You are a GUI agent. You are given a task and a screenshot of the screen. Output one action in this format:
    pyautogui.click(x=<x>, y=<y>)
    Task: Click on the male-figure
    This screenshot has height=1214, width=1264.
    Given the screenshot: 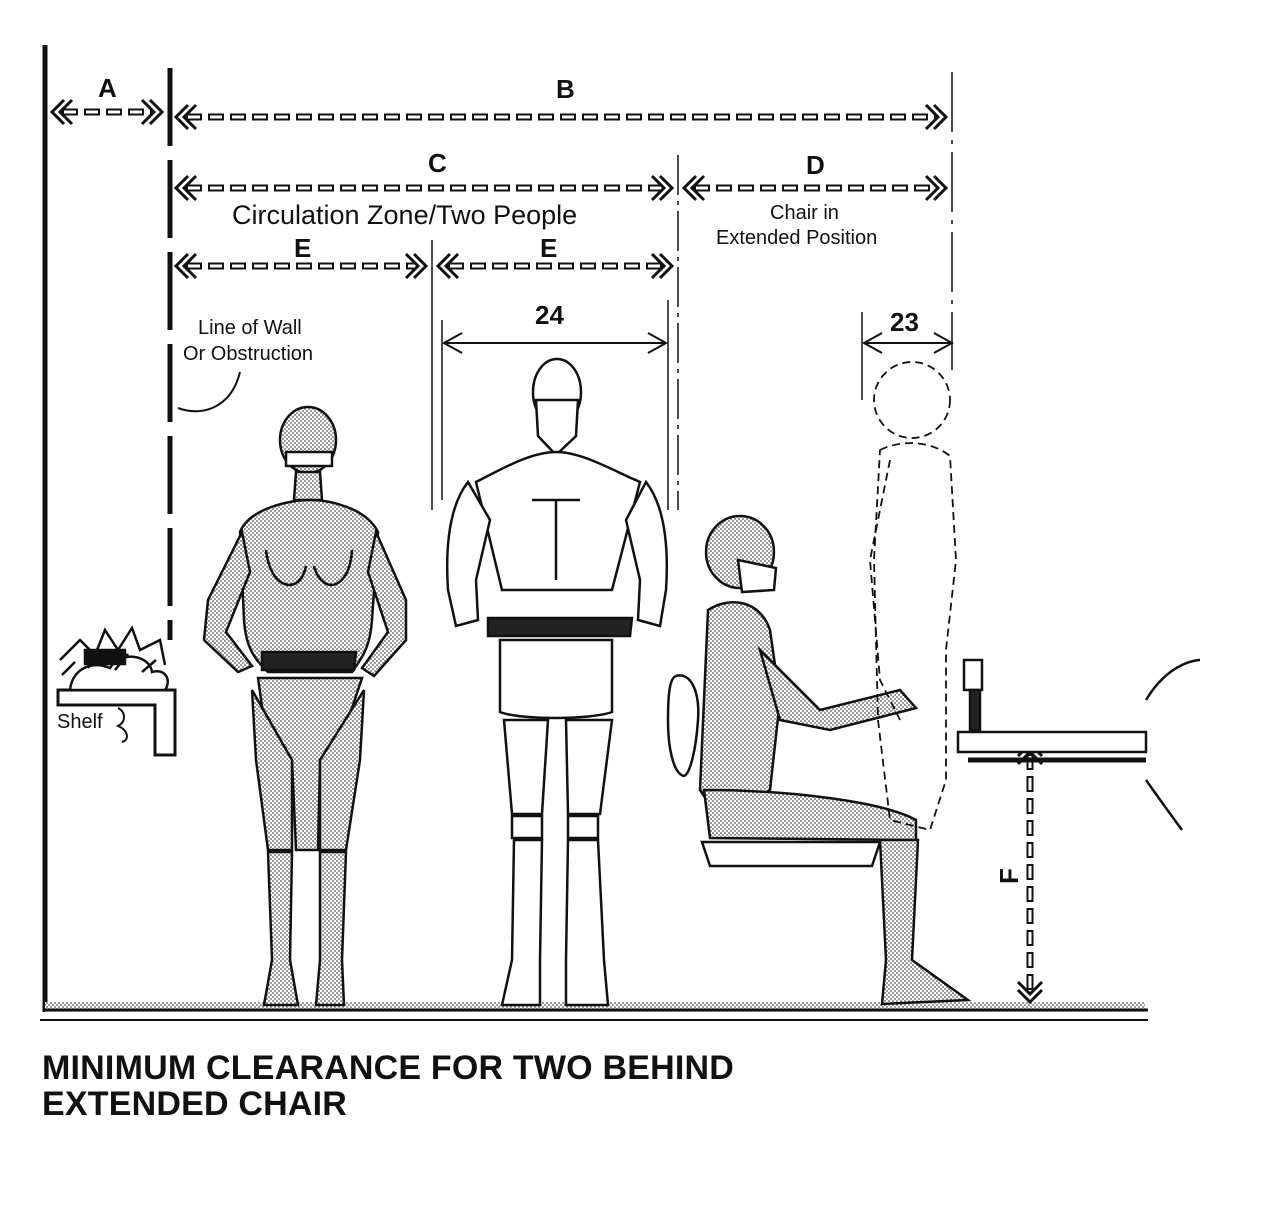 What is the action you would take?
    pyautogui.click(x=557, y=682)
    